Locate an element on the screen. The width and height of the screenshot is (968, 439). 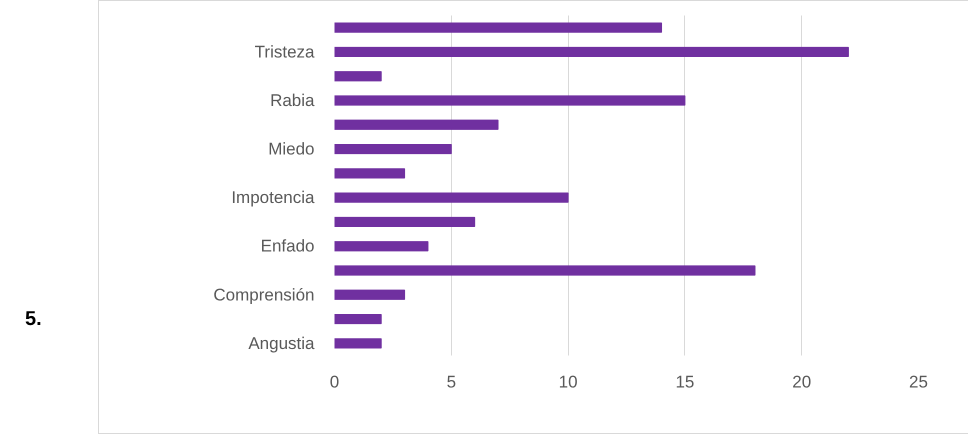
y-tick-label: Impotencia is located at coordinates (273, 198).